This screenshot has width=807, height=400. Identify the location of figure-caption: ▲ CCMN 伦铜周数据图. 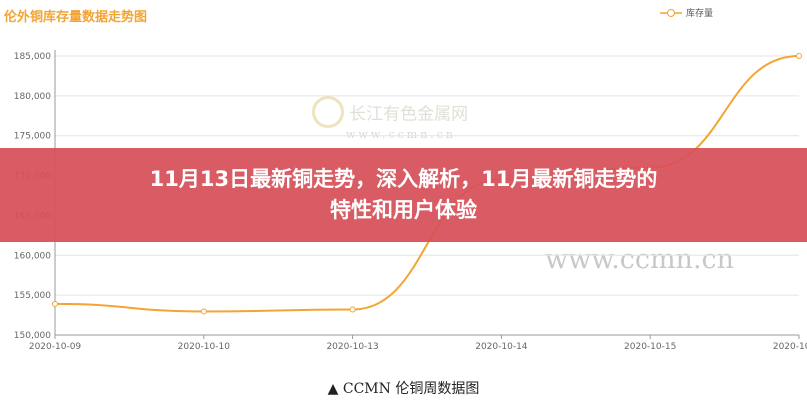
(403, 389).